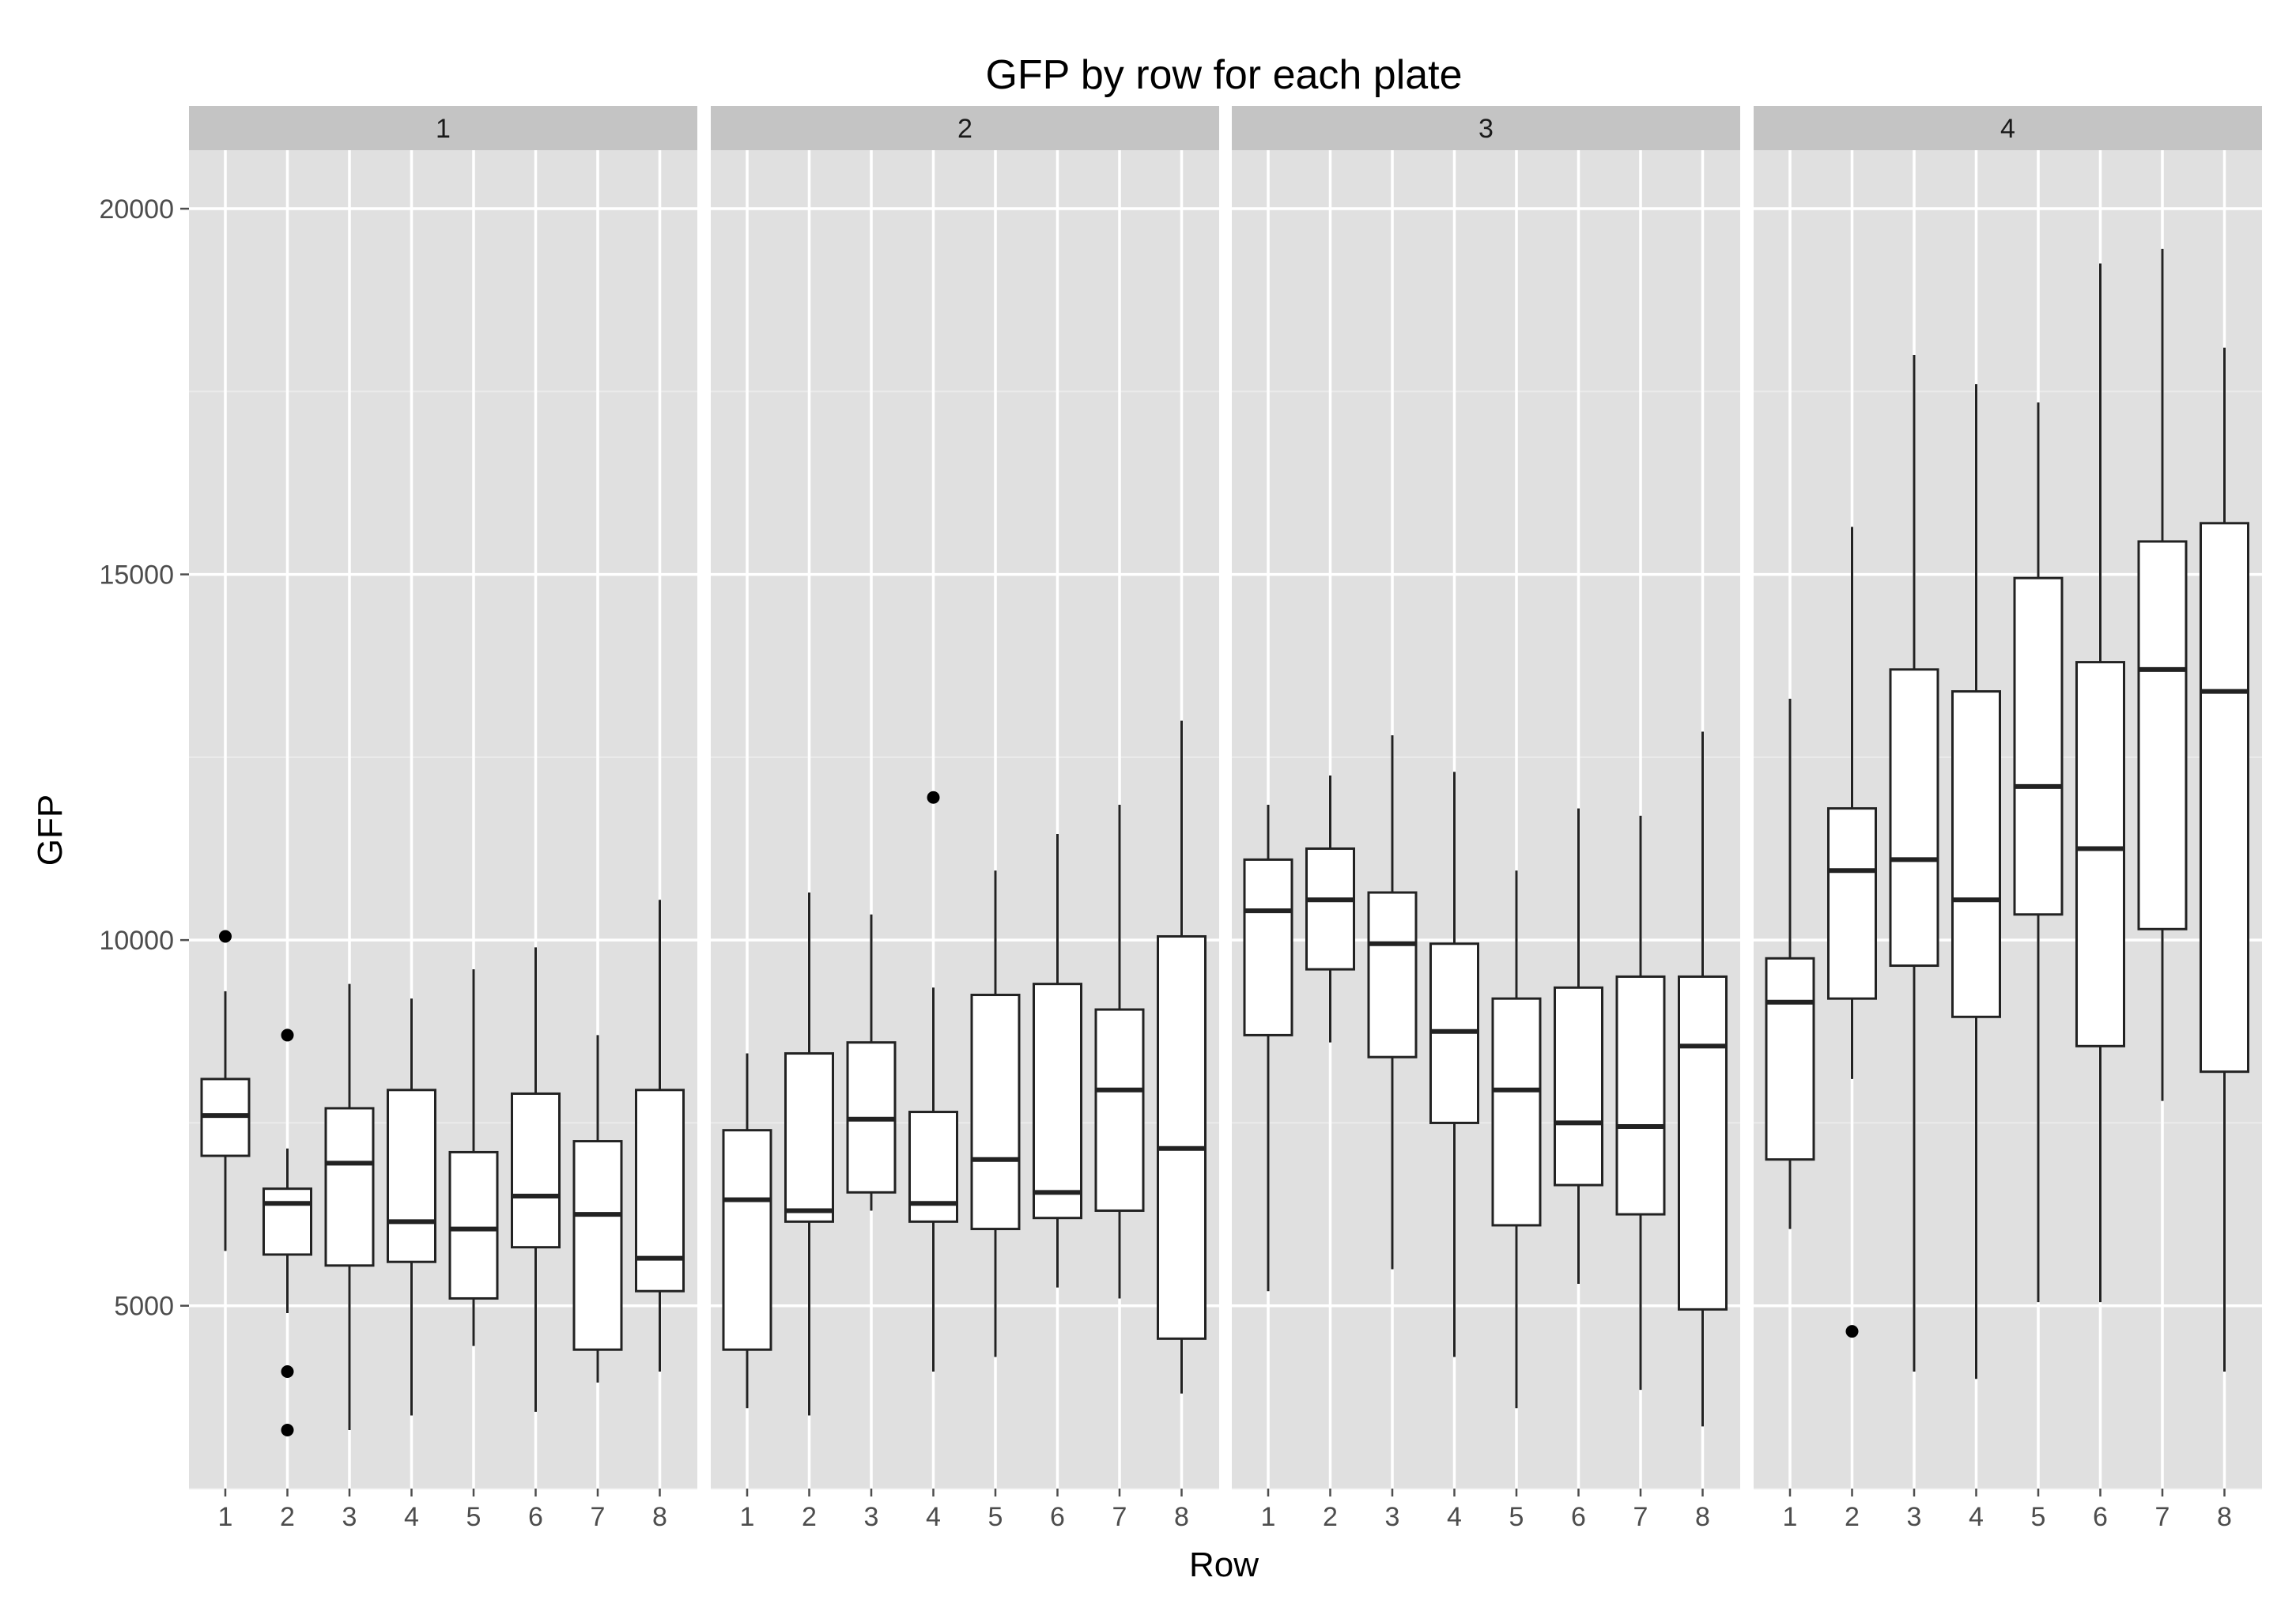  I want to click on y-tick-label: 10000, so click(136, 941).